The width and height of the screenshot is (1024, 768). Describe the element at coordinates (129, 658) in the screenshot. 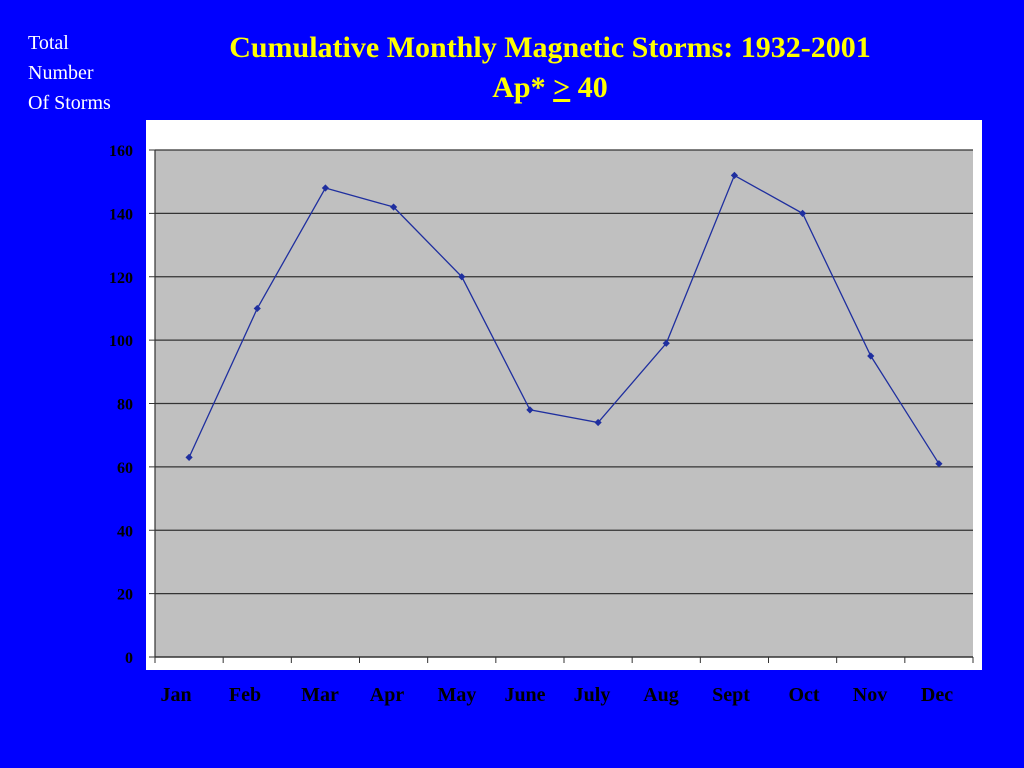

I see `y-tick-label: 0` at that location.